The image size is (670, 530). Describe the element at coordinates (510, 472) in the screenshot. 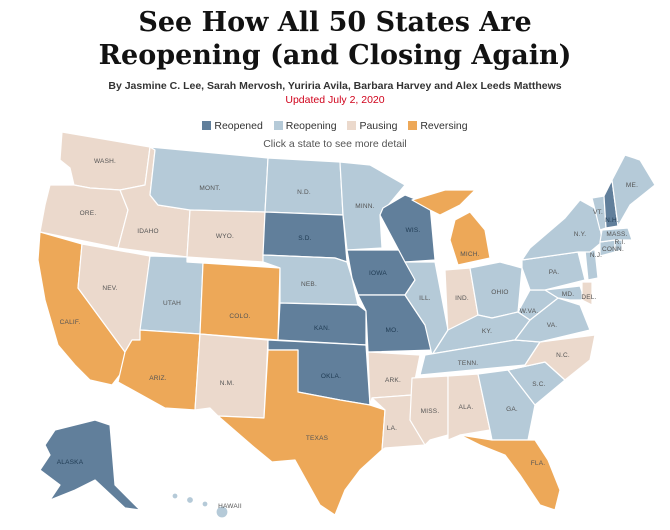

I see `state-fl` at that location.